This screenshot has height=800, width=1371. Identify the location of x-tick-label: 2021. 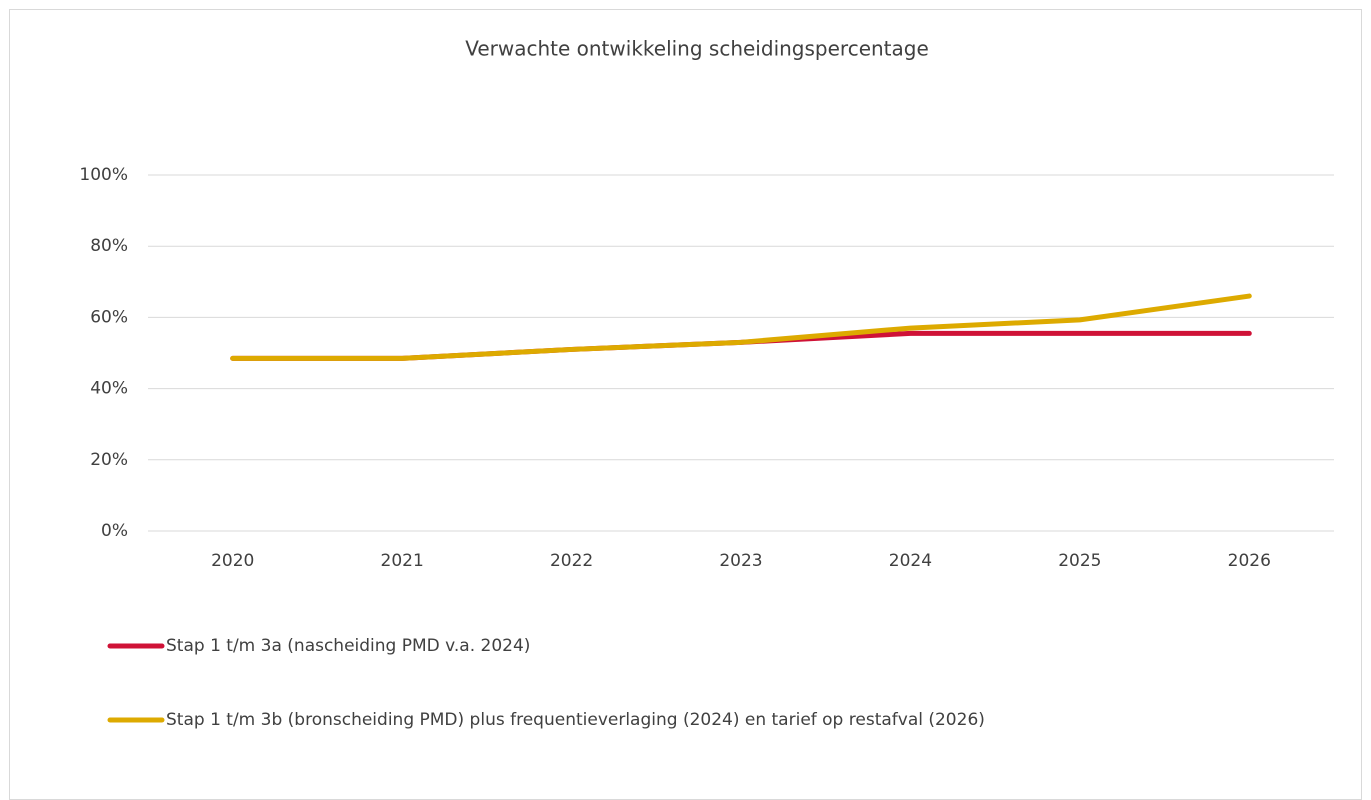
(402, 561).